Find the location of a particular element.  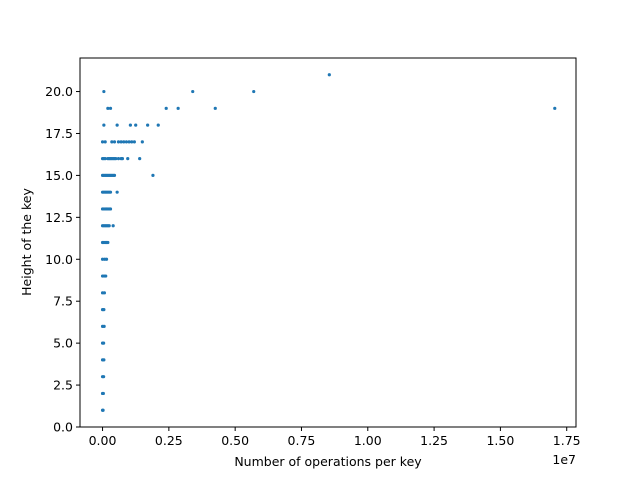

y-axis-label: Height of the key is located at coordinates (26, 242).